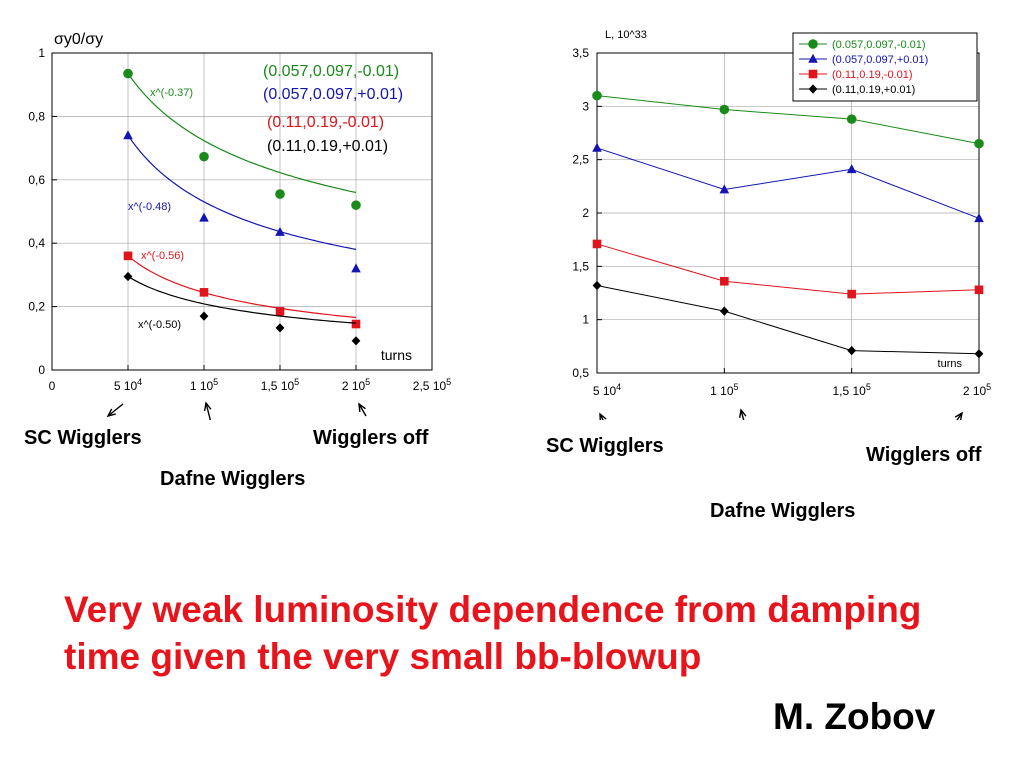 The width and height of the screenshot is (1024, 768). What do you see at coordinates (580, 160) in the screenshot?
I see `right-y-tick-label: 2,5` at bounding box center [580, 160].